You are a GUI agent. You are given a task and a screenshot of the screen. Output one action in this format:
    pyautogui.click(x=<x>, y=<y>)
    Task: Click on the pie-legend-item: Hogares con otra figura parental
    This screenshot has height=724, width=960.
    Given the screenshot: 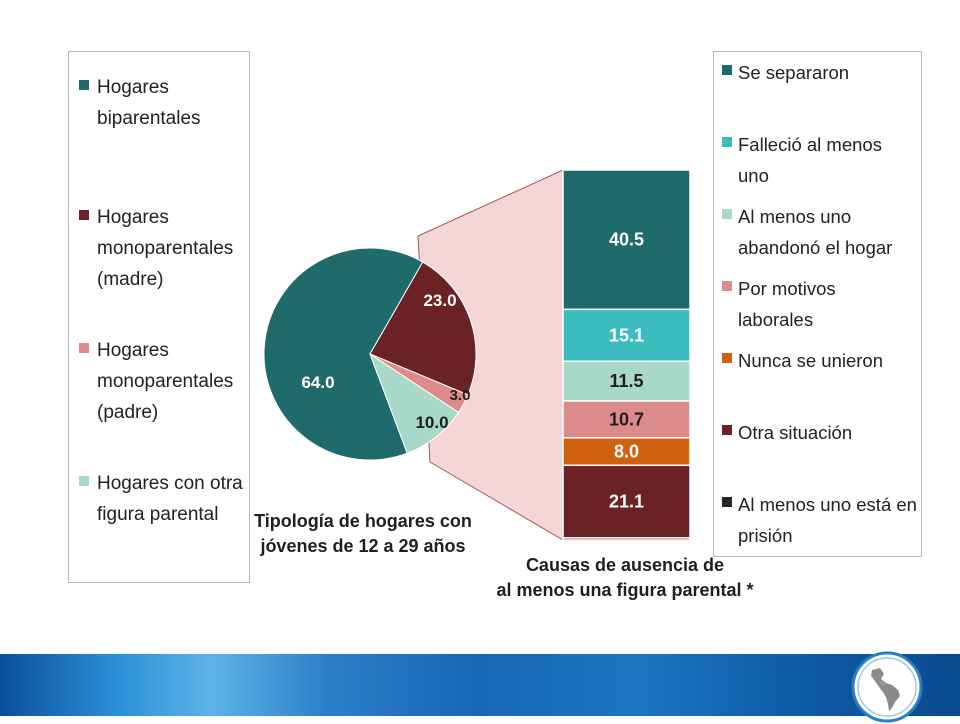 What is the action you would take?
    pyautogui.click(x=162, y=499)
    